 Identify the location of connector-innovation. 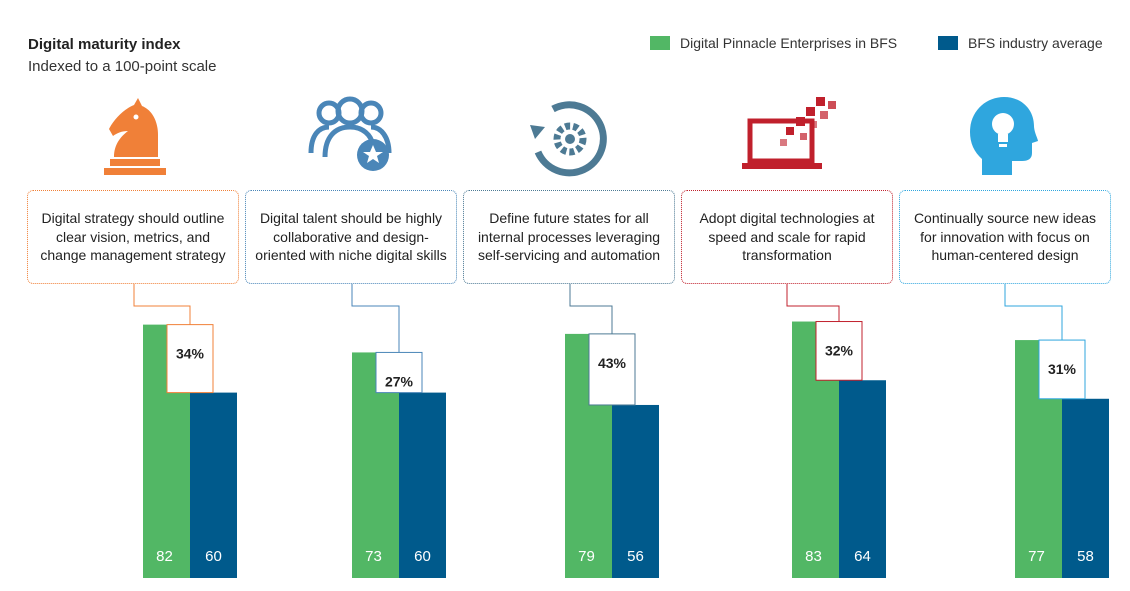
(1033, 312).